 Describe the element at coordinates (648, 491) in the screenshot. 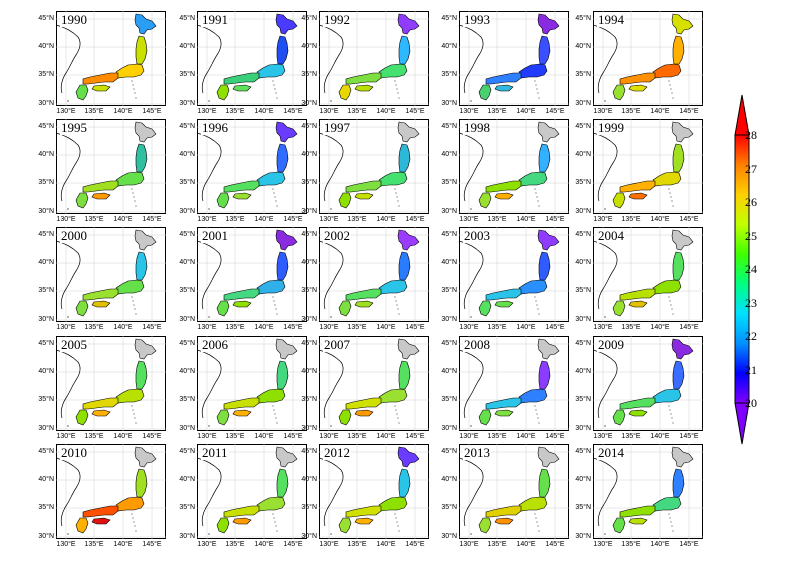

I see `map-panel-2014: 2014` at that location.